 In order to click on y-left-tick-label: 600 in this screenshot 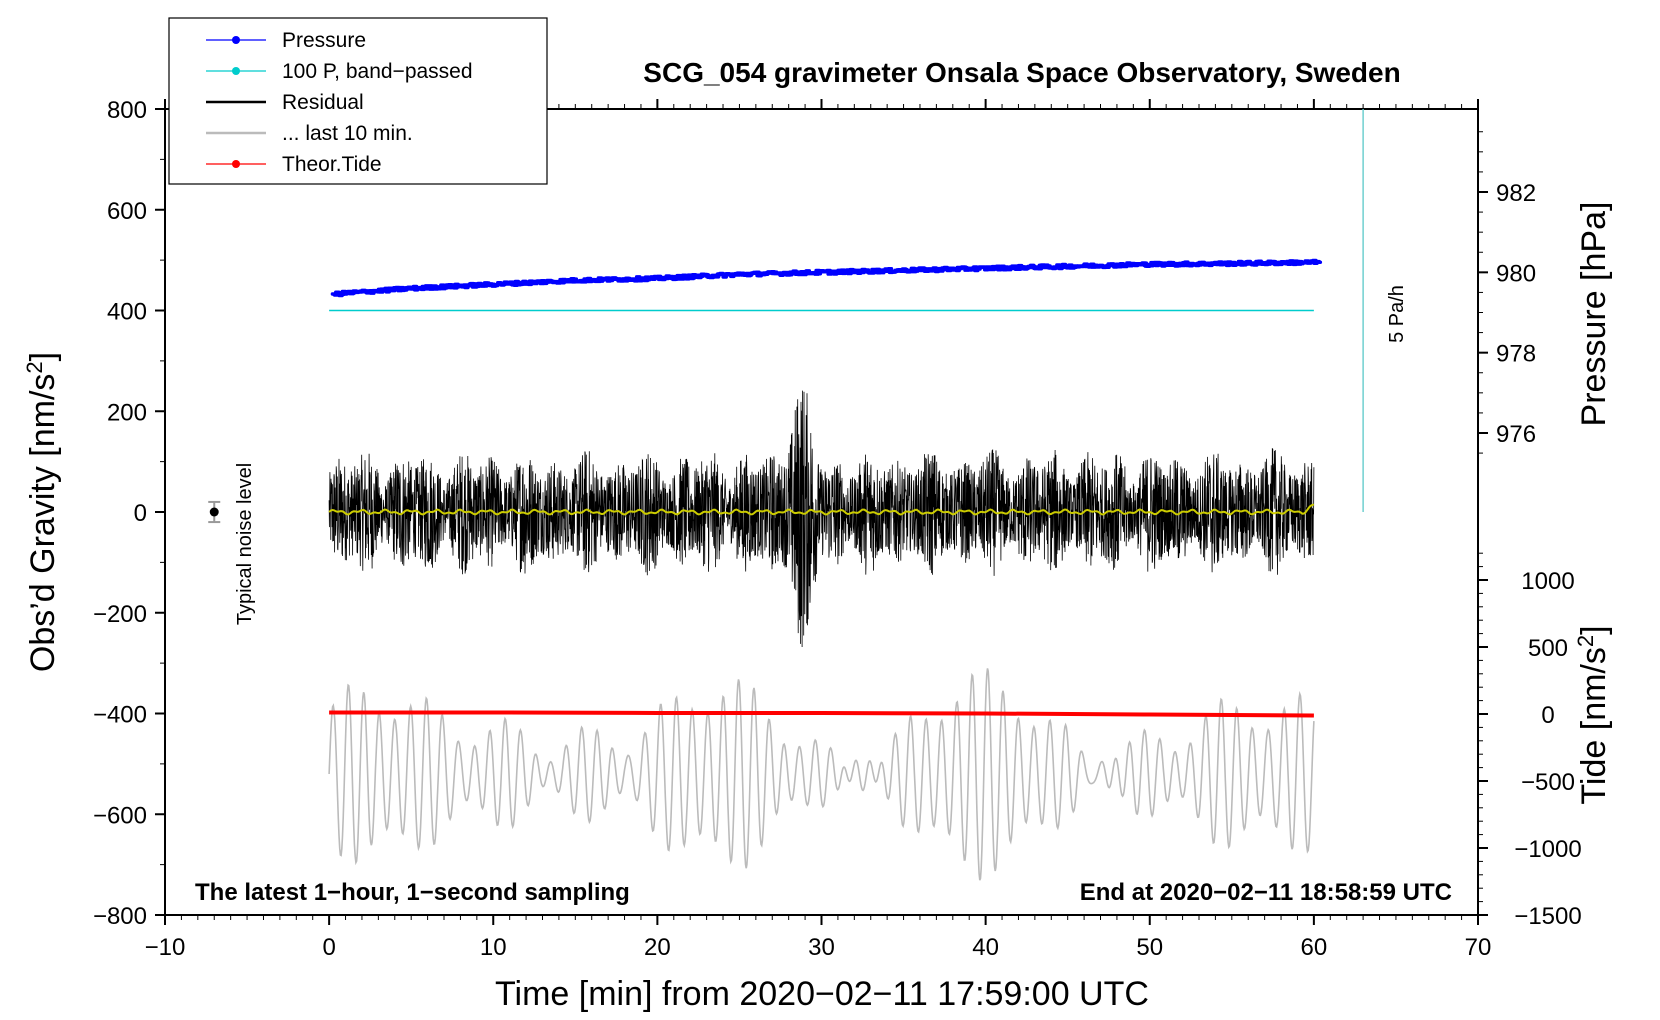, I will do `click(127, 211)`.